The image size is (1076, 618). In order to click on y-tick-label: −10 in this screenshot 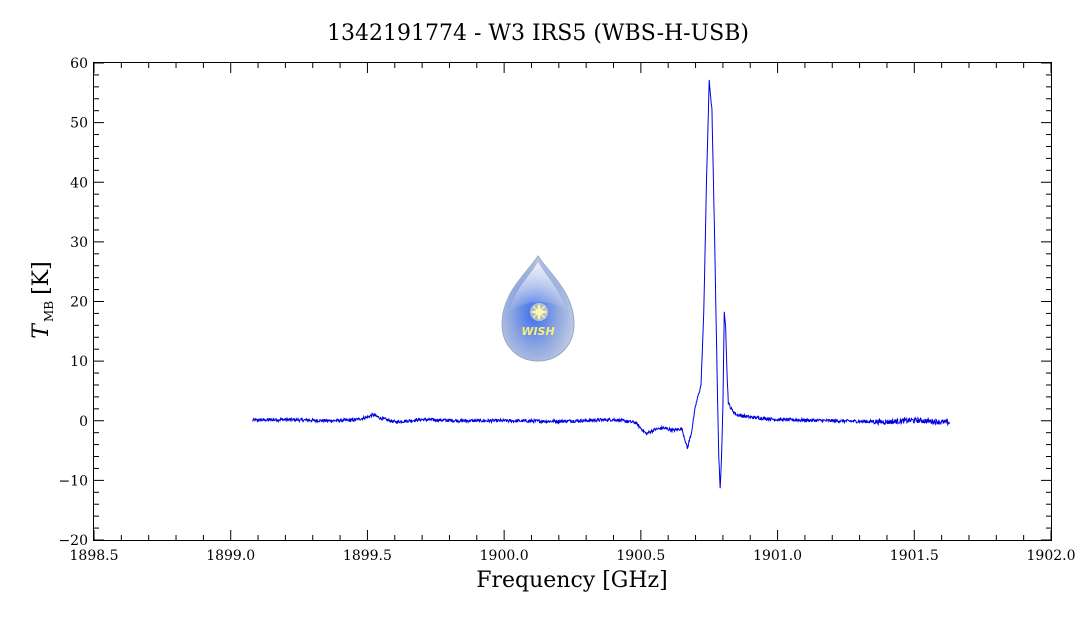, I will do `click(73, 481)`.